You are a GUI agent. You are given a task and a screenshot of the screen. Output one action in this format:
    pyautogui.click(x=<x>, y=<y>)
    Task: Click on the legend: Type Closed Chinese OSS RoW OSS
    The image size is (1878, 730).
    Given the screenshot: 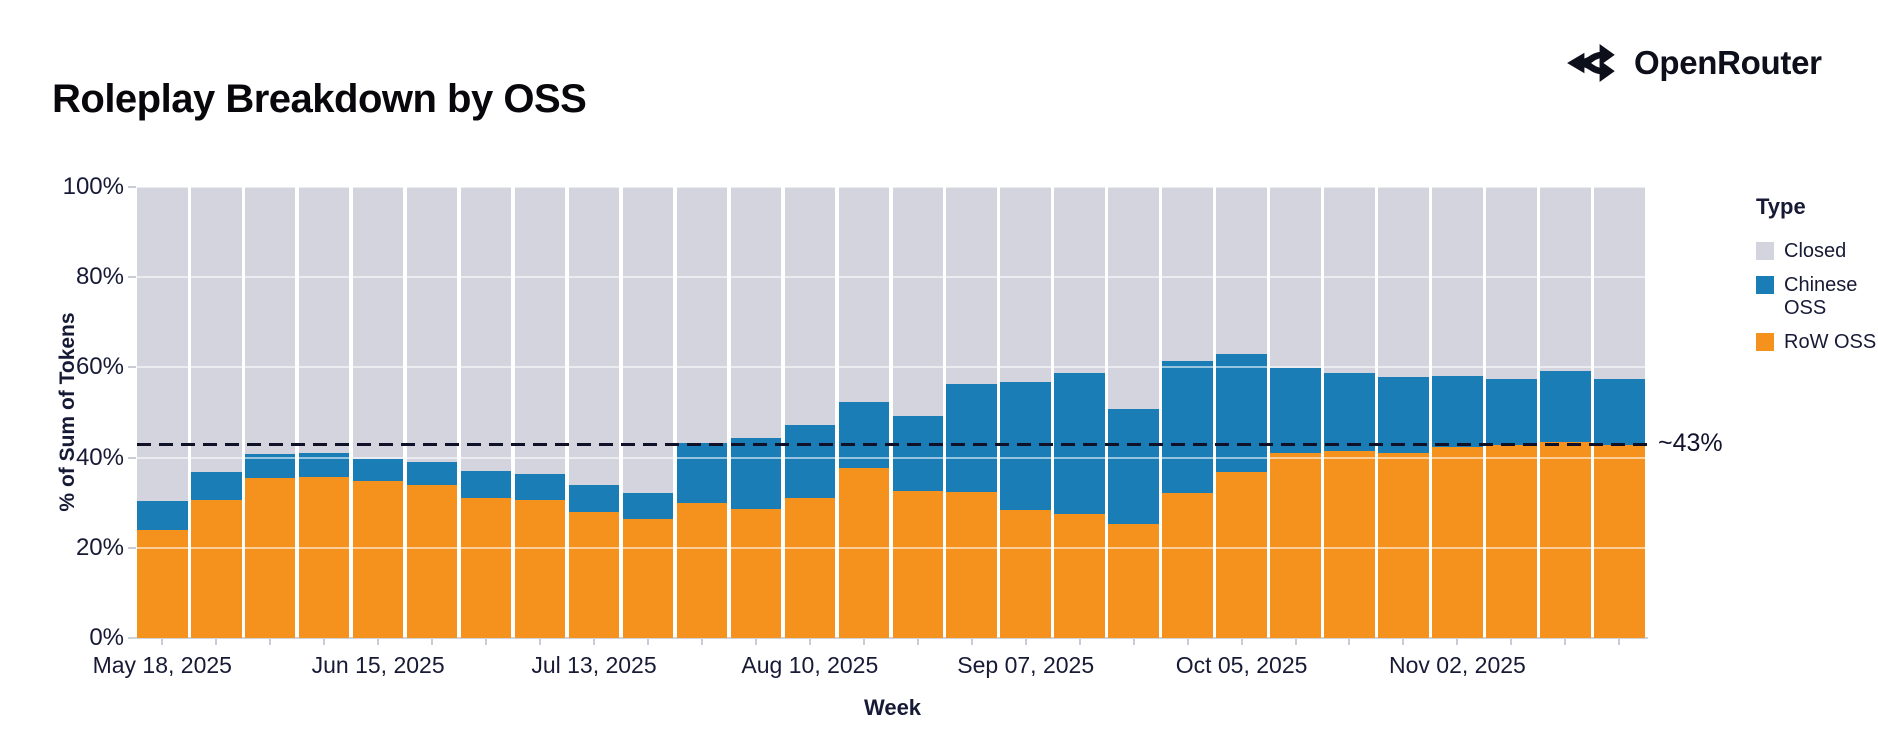 What is the action you would take?
    pyautogui.click(x=1817, y=279)
    